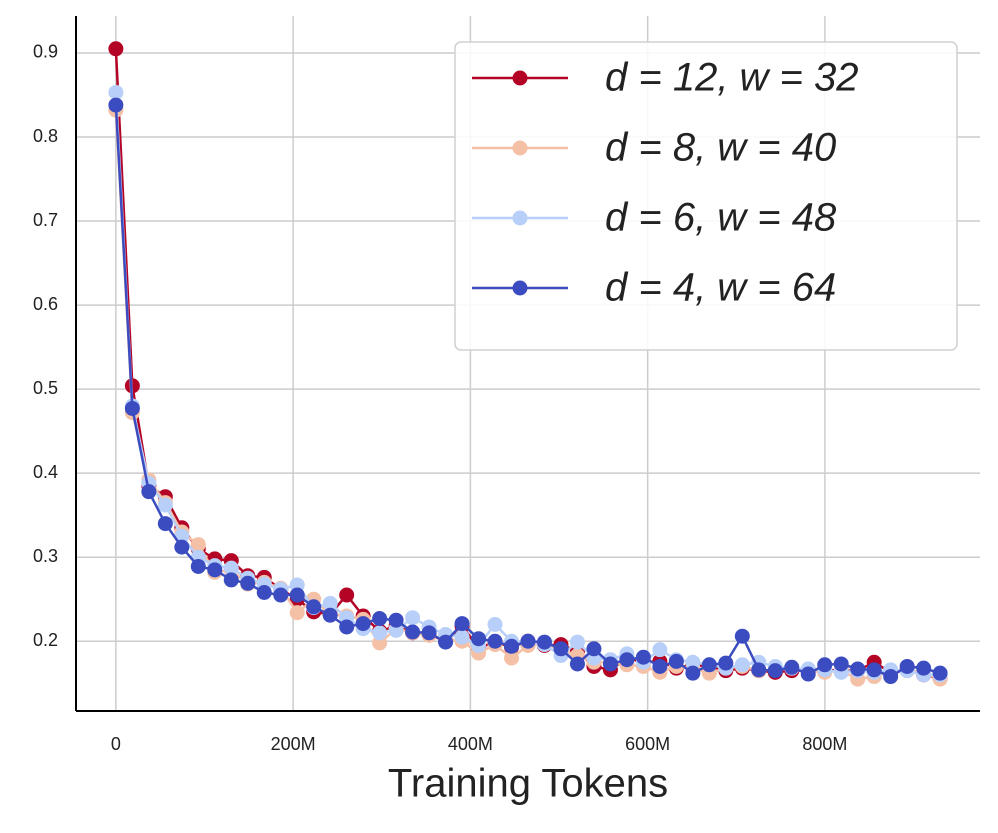 The height and width of the screenshot is (833, 998). I want to click on x-tick-label: 0, so click(116, 744).